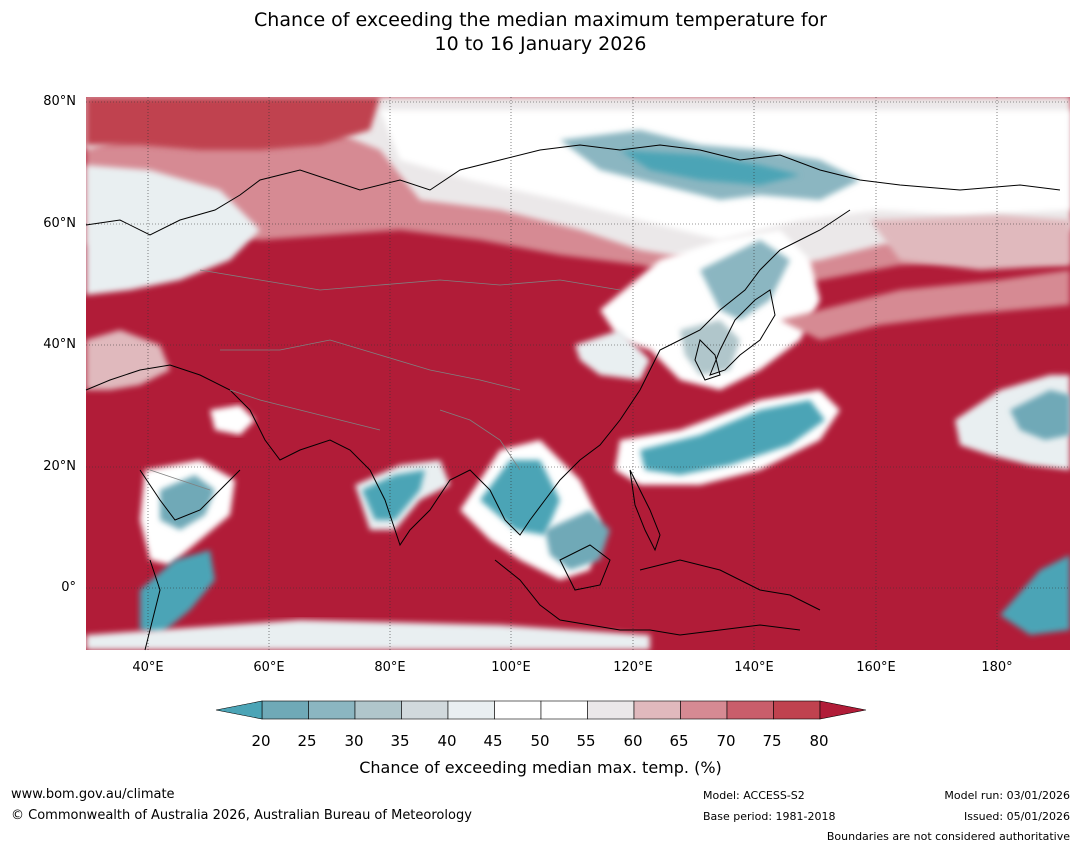 The height and width of the screenshot is (850, 1081). Describe the element at coordinates (261, 741) in the screenshot. I see `colorbar-tick-20: 20` at that location.